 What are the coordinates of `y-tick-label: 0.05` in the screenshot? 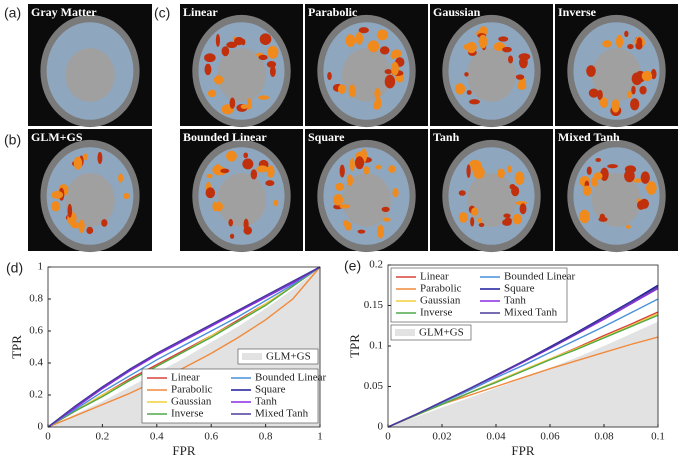 It's located at (374, 386).